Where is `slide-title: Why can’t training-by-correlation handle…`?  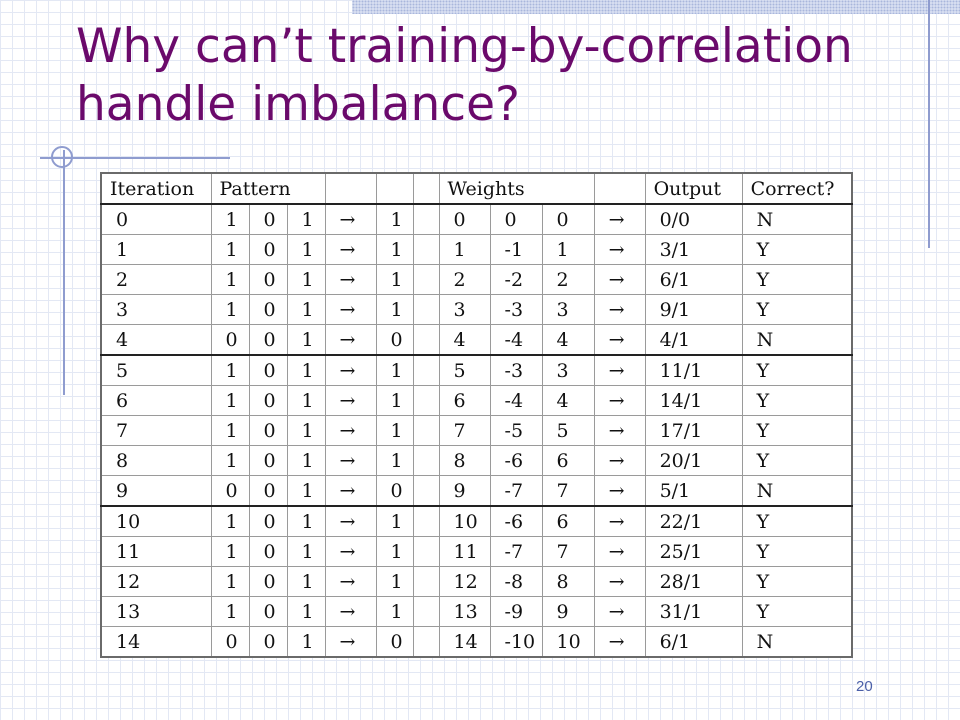
slide-title: Why can’t training-by-correlation handle… is located at coordinates (464, 75).